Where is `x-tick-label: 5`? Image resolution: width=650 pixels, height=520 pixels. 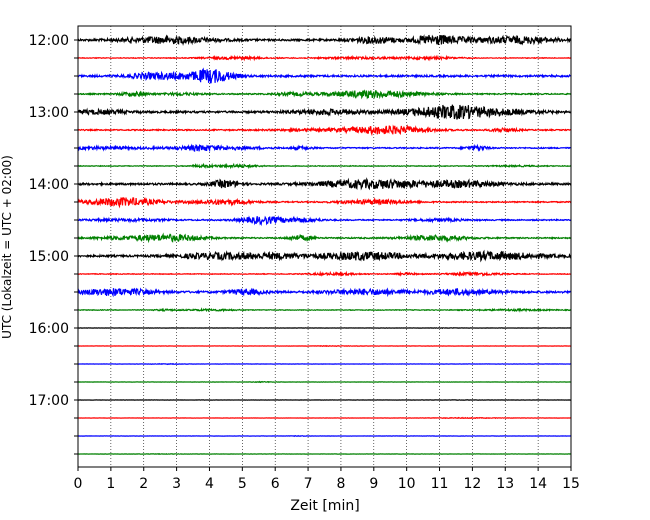
x-tick-label: 5 is located at coordinates (242, 484).